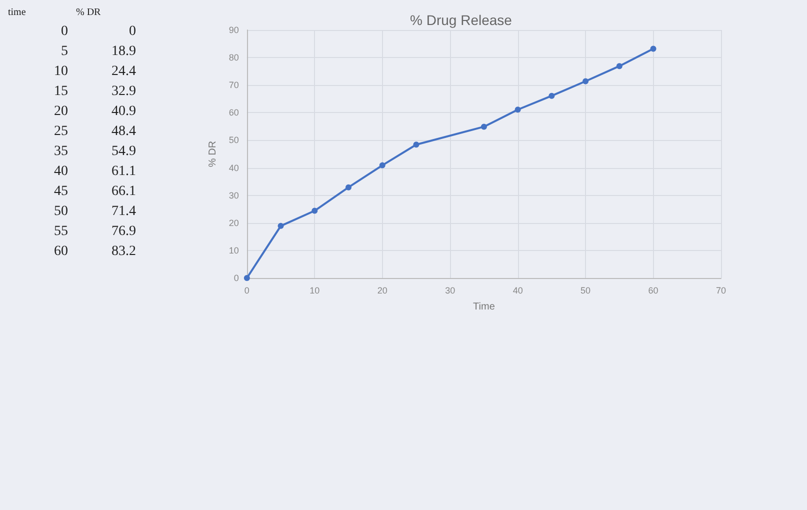  Describe the element at coordinates (61, 192) in the screenshot. I see `category-label: 45` at that location.